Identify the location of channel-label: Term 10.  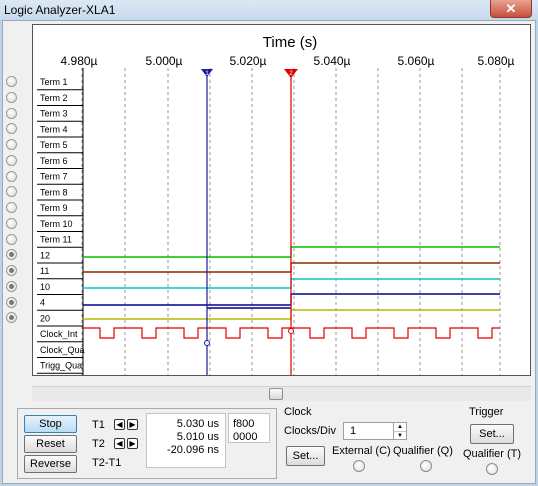
(56, 224).